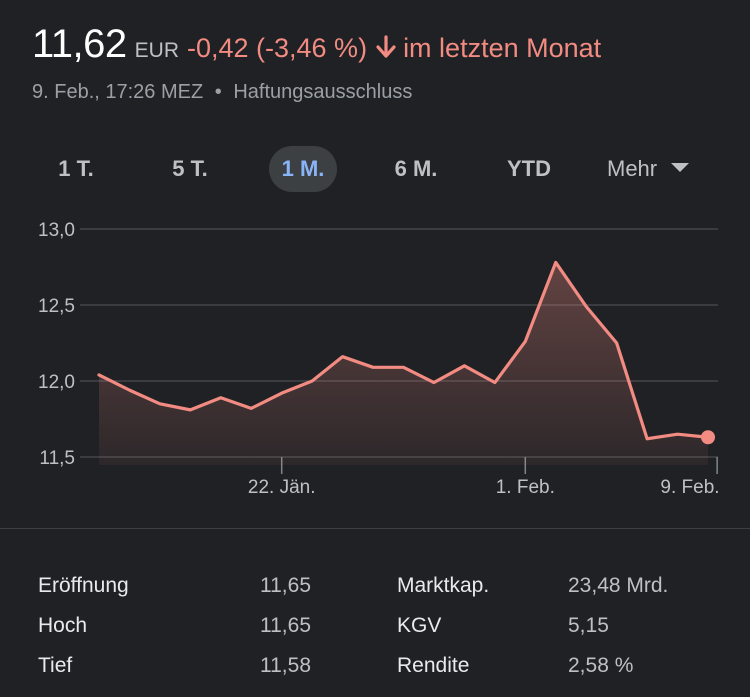 This screenshot has width=750, height=697. I want to click on tab-1-month: 1 M., so click(303, 169).